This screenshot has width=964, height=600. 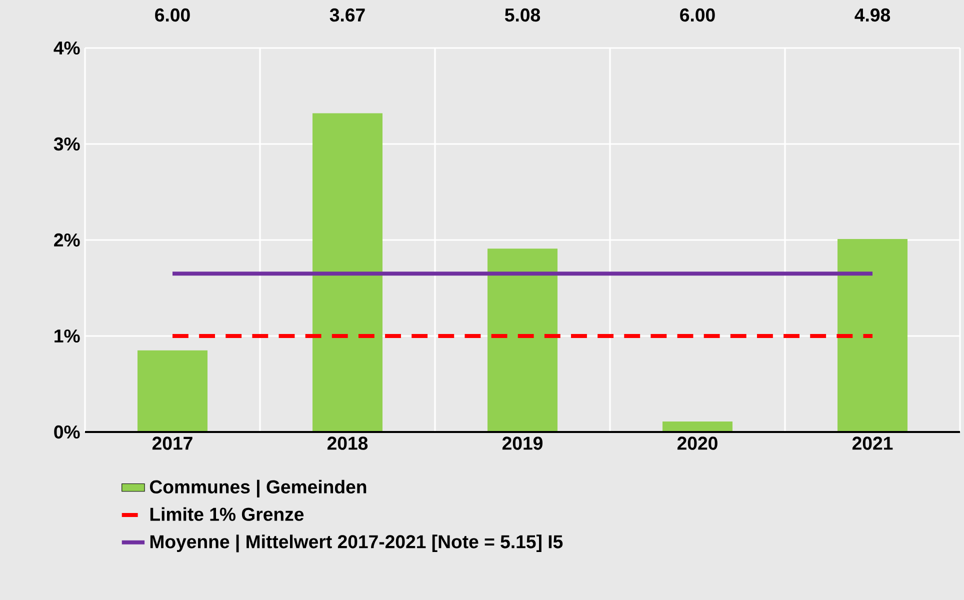 What do you see at coordinates (67, 48) in the screenshot?
I see `y-tick-label: 4%` at bounding box center [67, 48].